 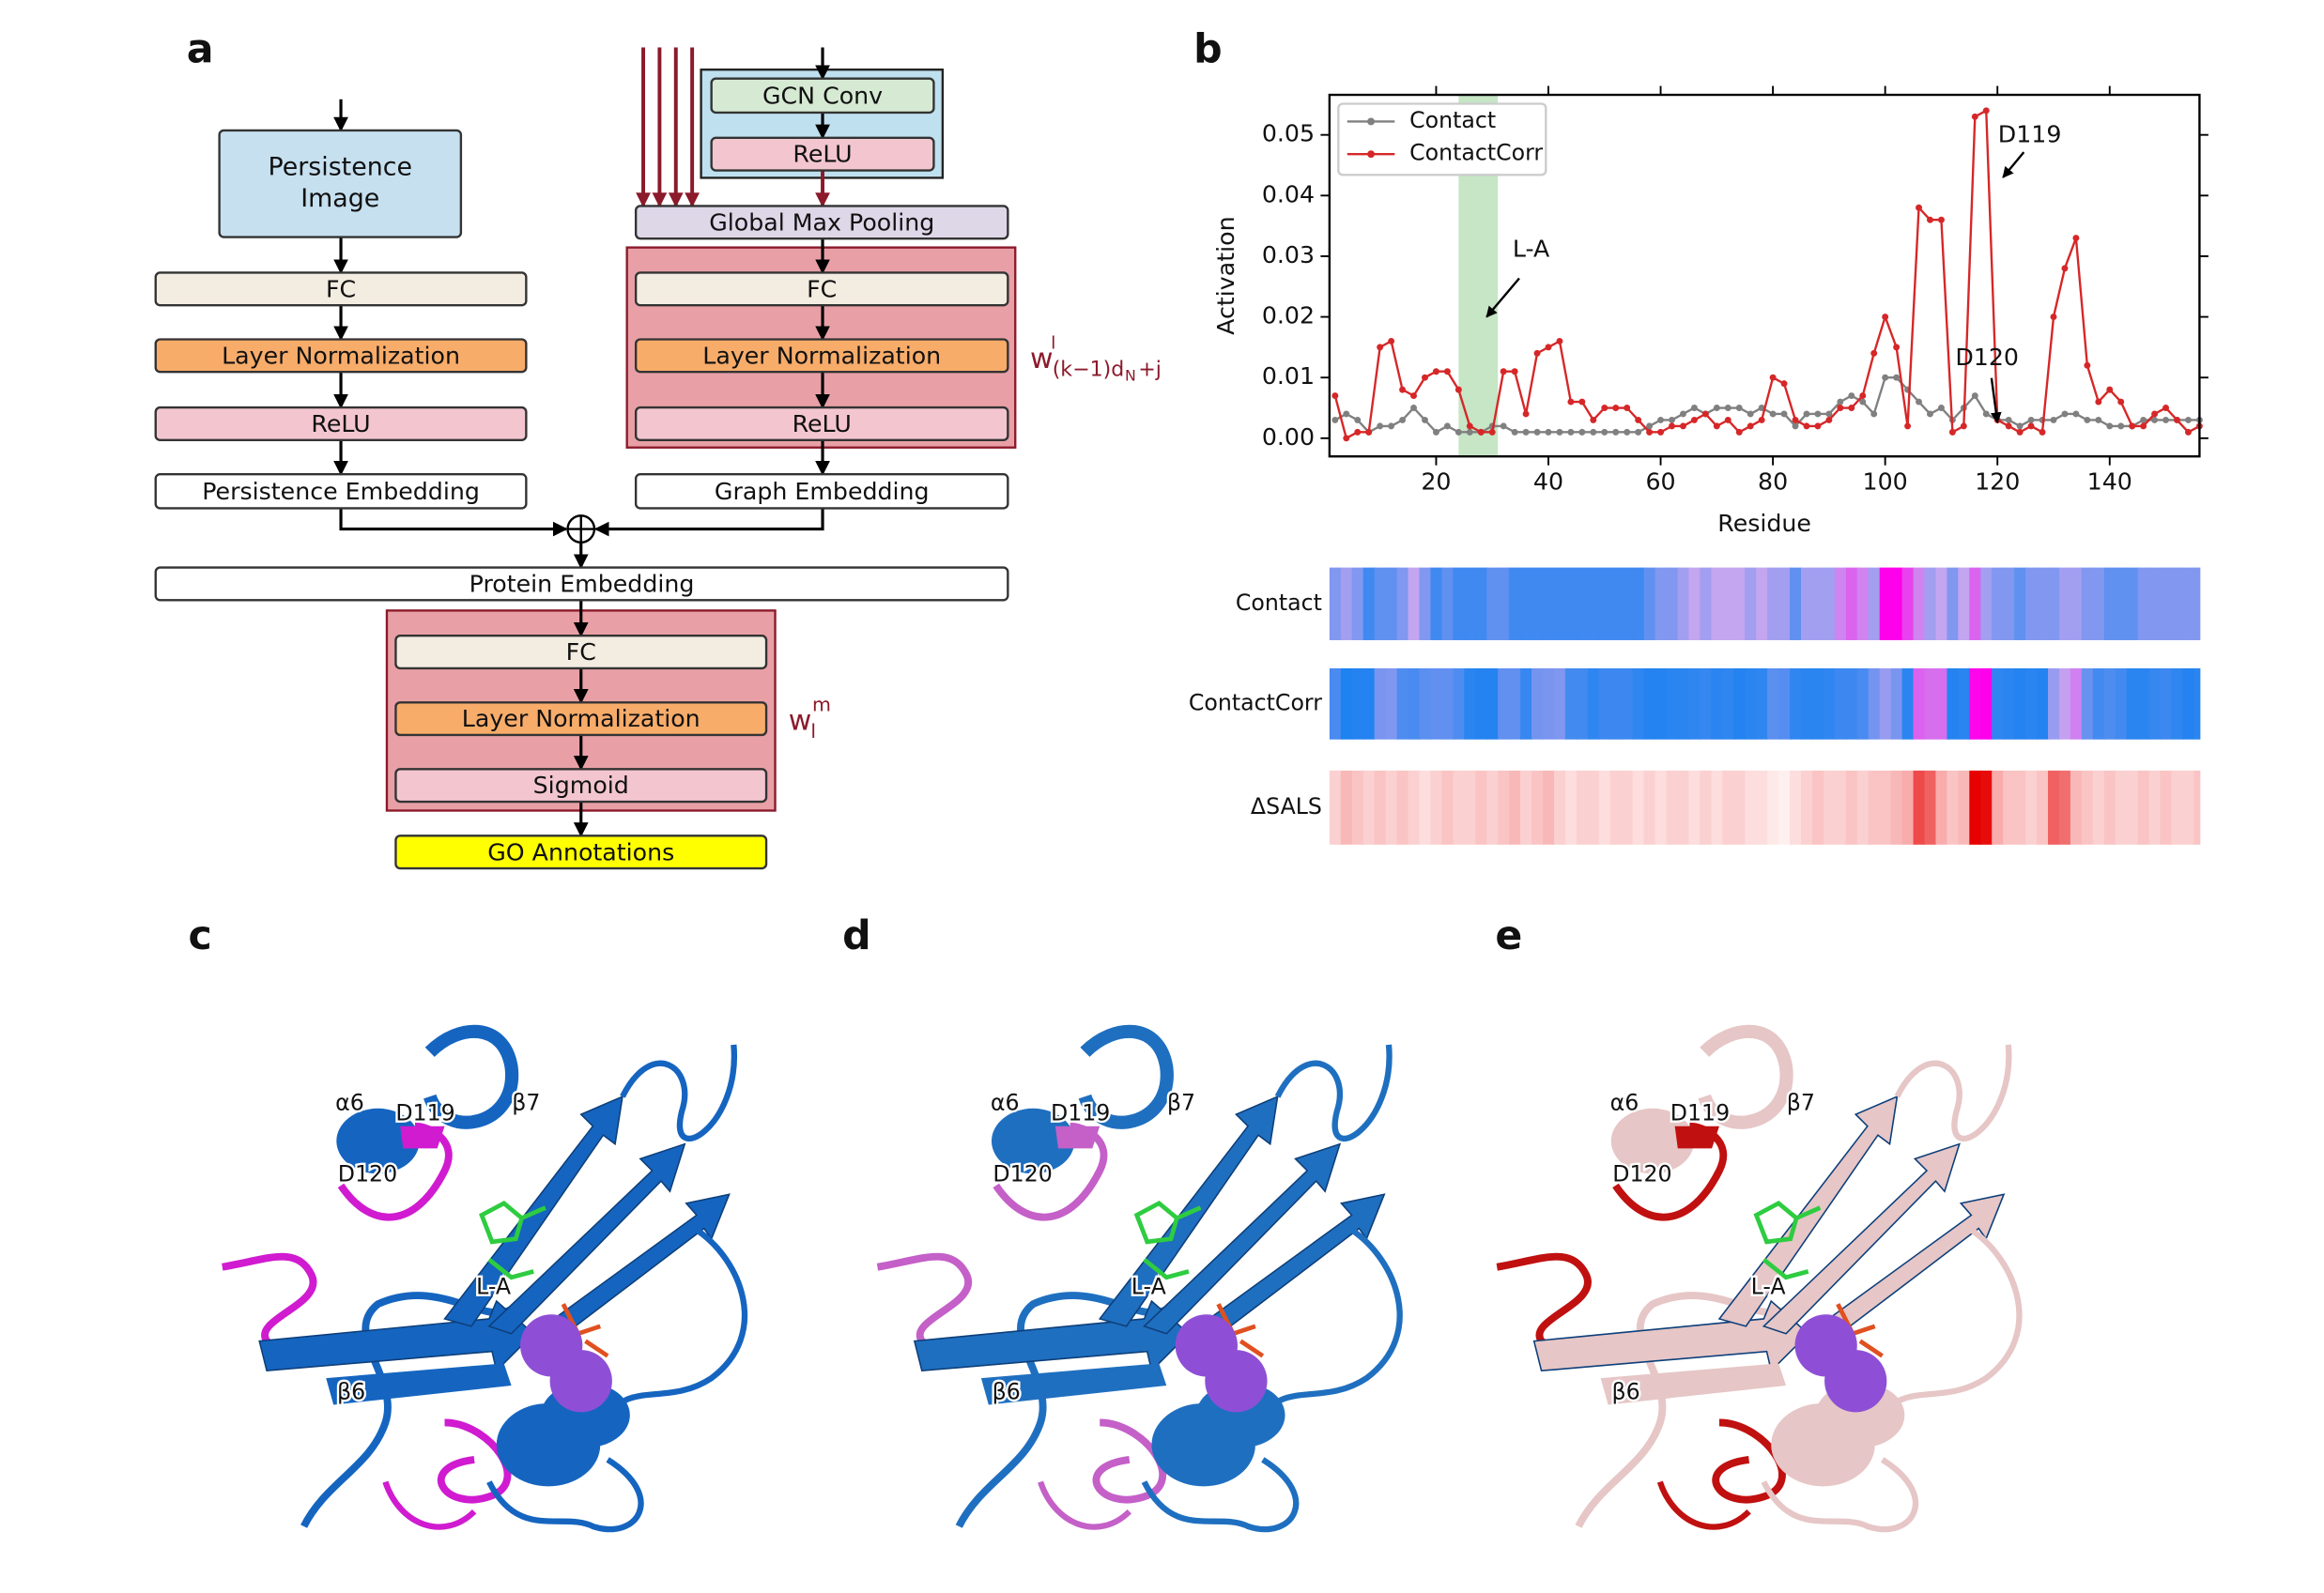 I want to click on node-label: Protein Embedding, so click(x=582, y=584).